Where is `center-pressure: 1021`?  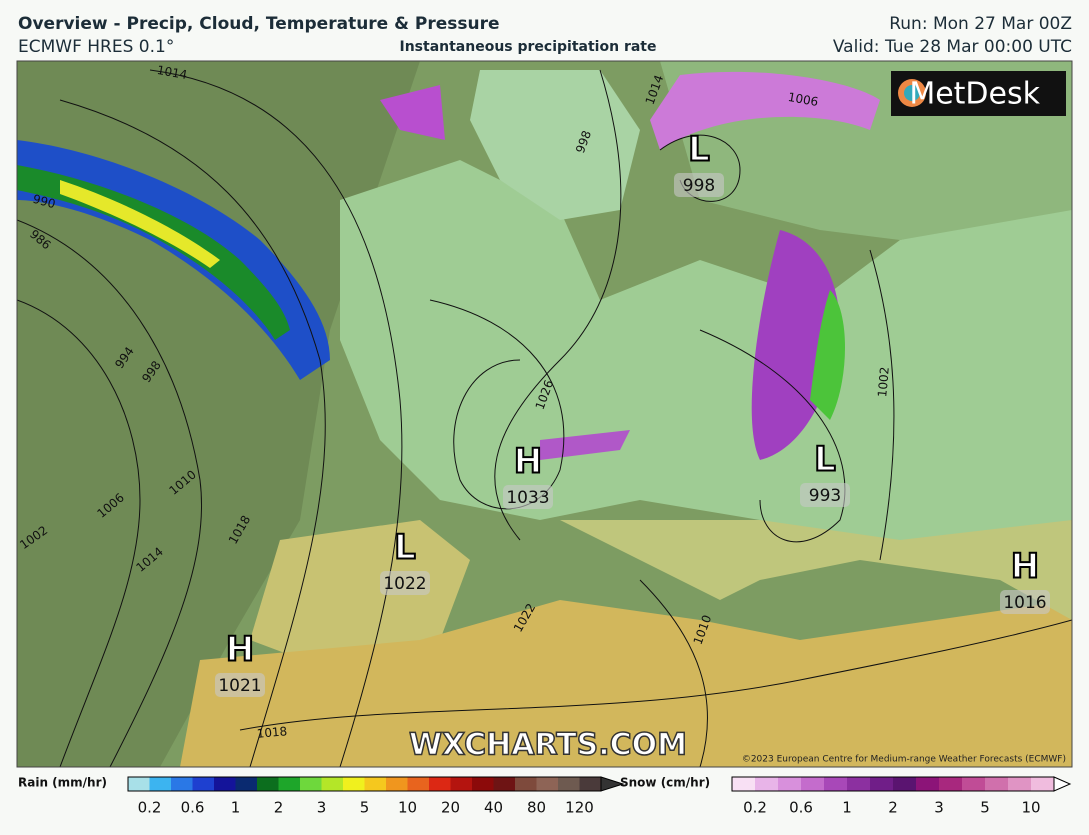
center-pressure: 1021 is located at coordinates (239, 686).